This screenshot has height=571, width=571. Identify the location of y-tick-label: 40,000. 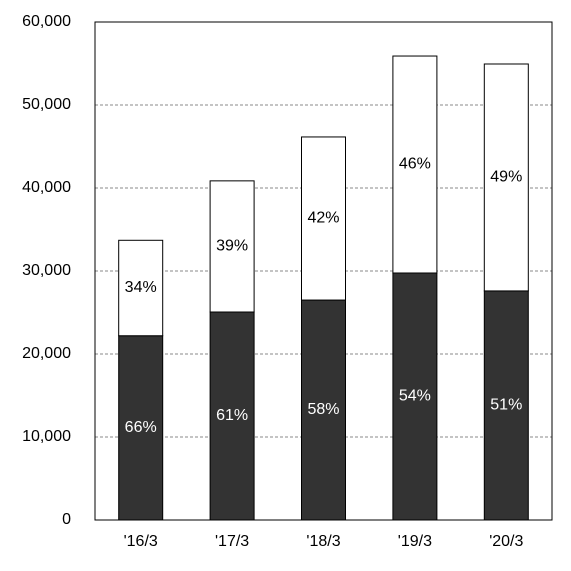
(46, 187).